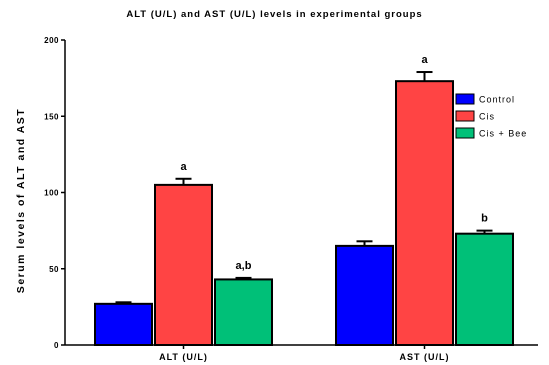 Image resolution: width=549 pixels, height=365 pixels. Describe the element at coordinates (484, 219) in the screenshot. I see `significance-label: b` at that location.